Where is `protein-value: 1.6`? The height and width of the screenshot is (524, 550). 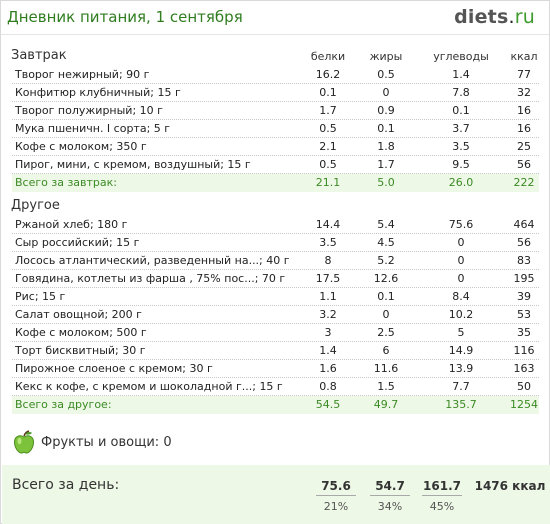
protein-value: 1.6 is located at coordinates (328, 368).